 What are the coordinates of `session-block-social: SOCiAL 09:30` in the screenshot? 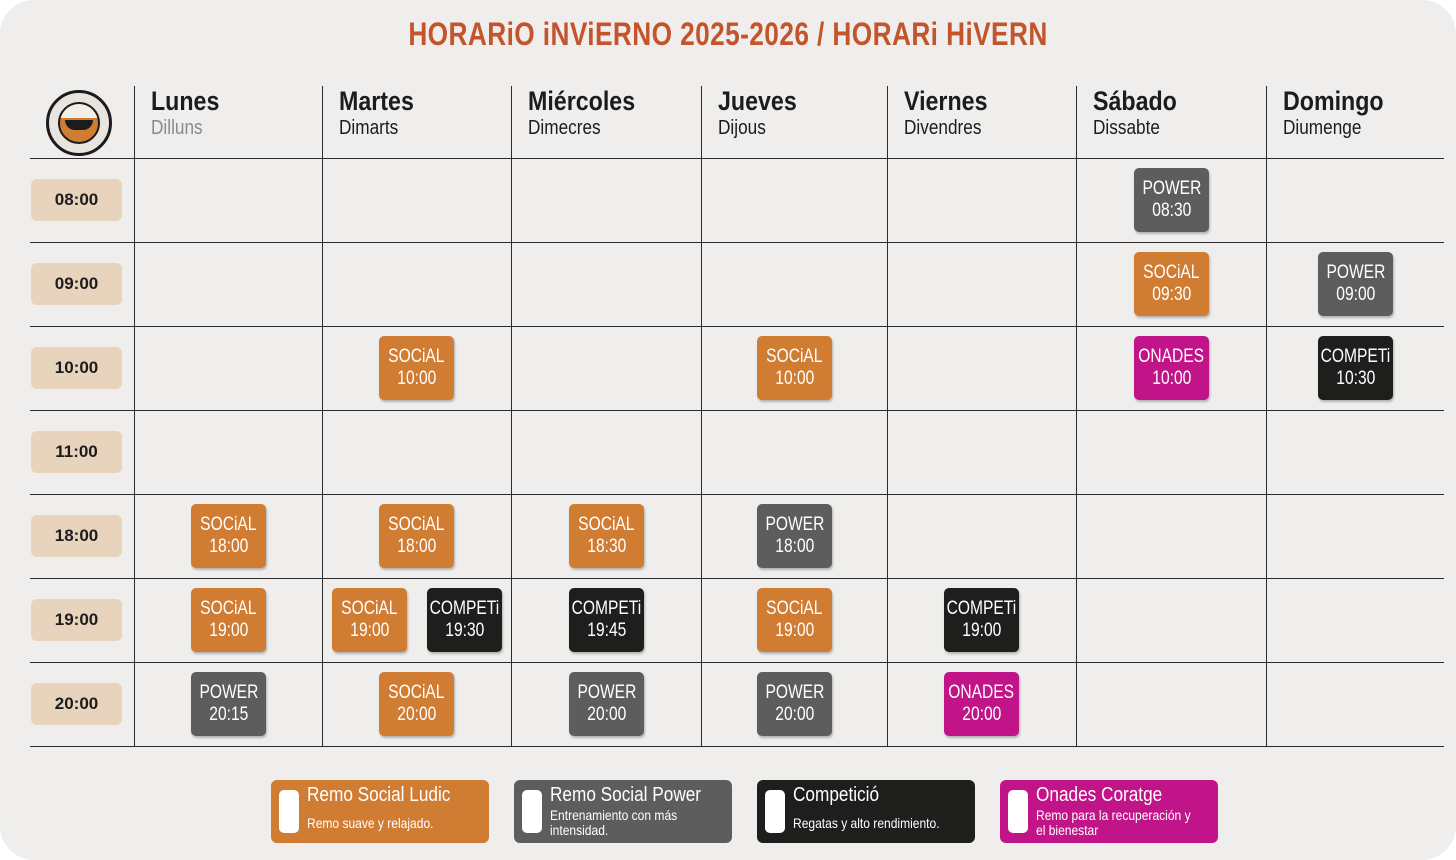 It's located at (1171, 284).